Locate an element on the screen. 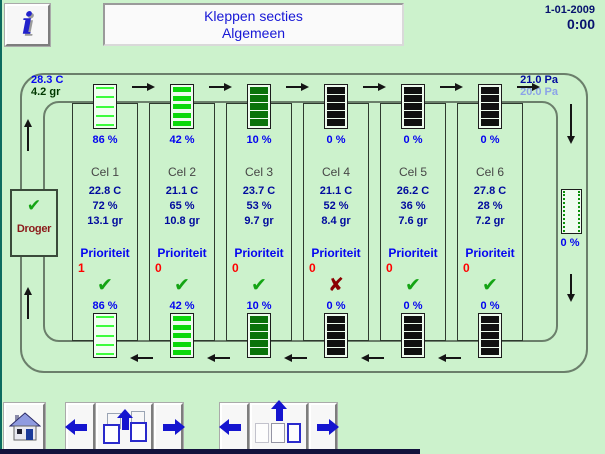 The width and height of the screenshot is (605, 454). cell-humidity: 53 % is located at coordinates (259, 206).